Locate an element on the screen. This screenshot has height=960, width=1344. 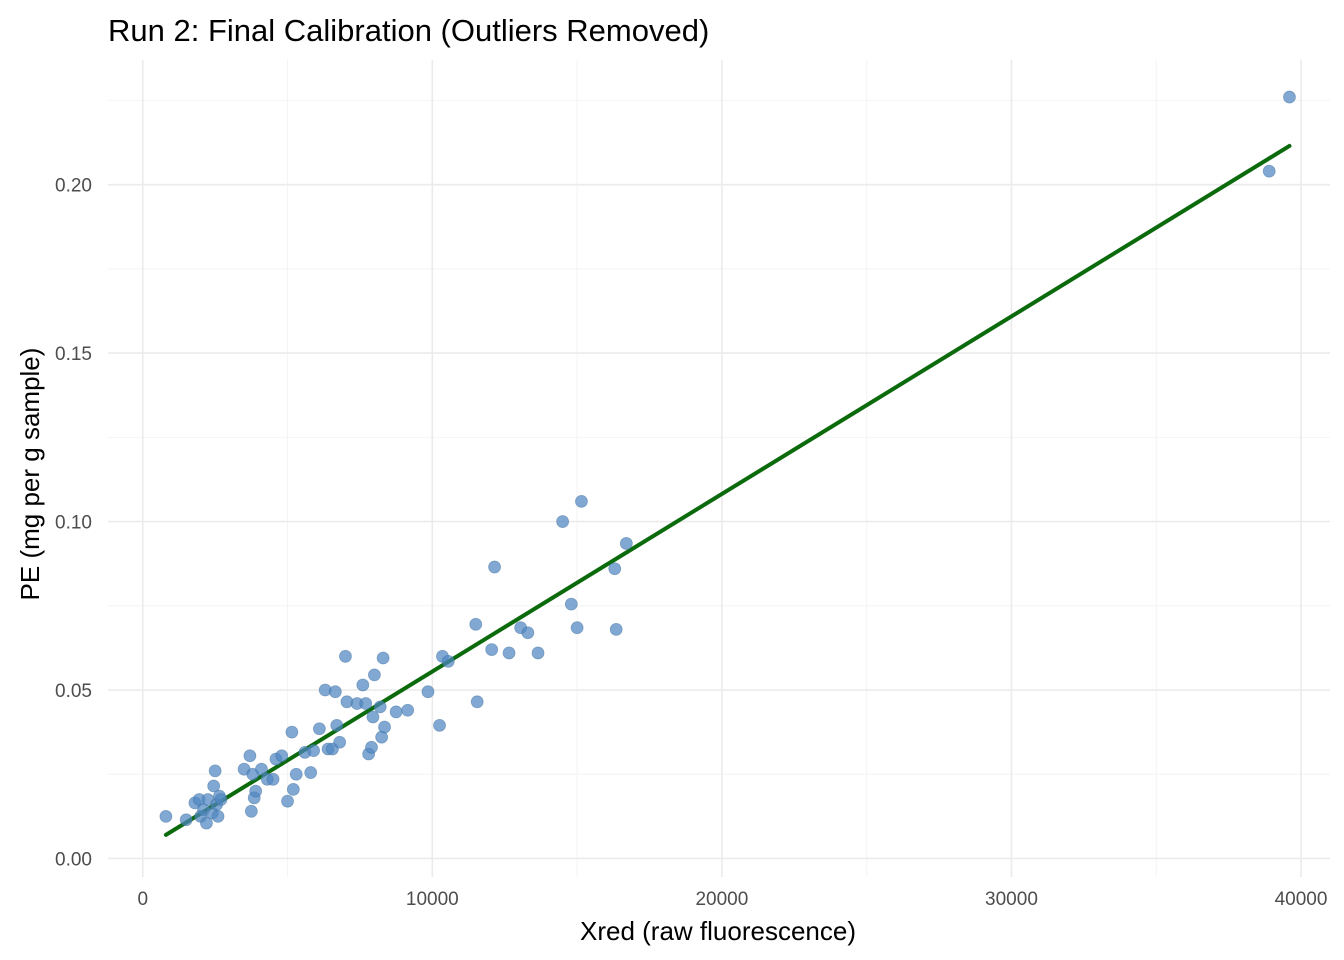
x-tick-label: 10000 is located at coordinates (432, 899).